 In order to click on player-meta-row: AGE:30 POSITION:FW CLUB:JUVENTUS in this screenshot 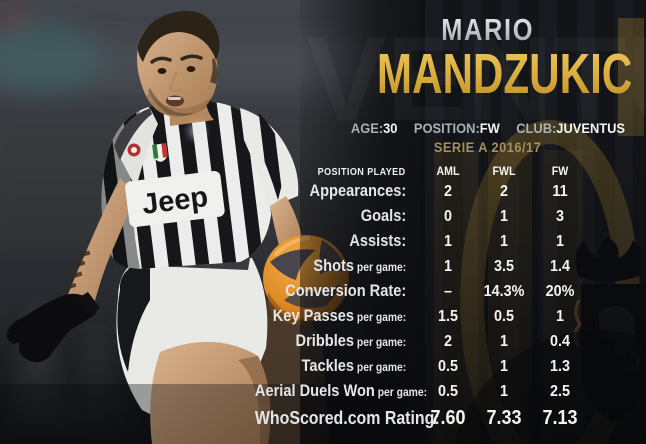, I will do `click(488, 128)`.